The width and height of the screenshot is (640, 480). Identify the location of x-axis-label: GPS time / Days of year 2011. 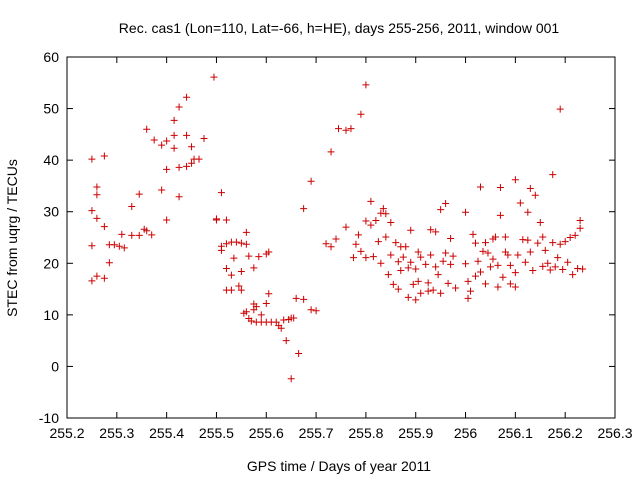
(339, 466).